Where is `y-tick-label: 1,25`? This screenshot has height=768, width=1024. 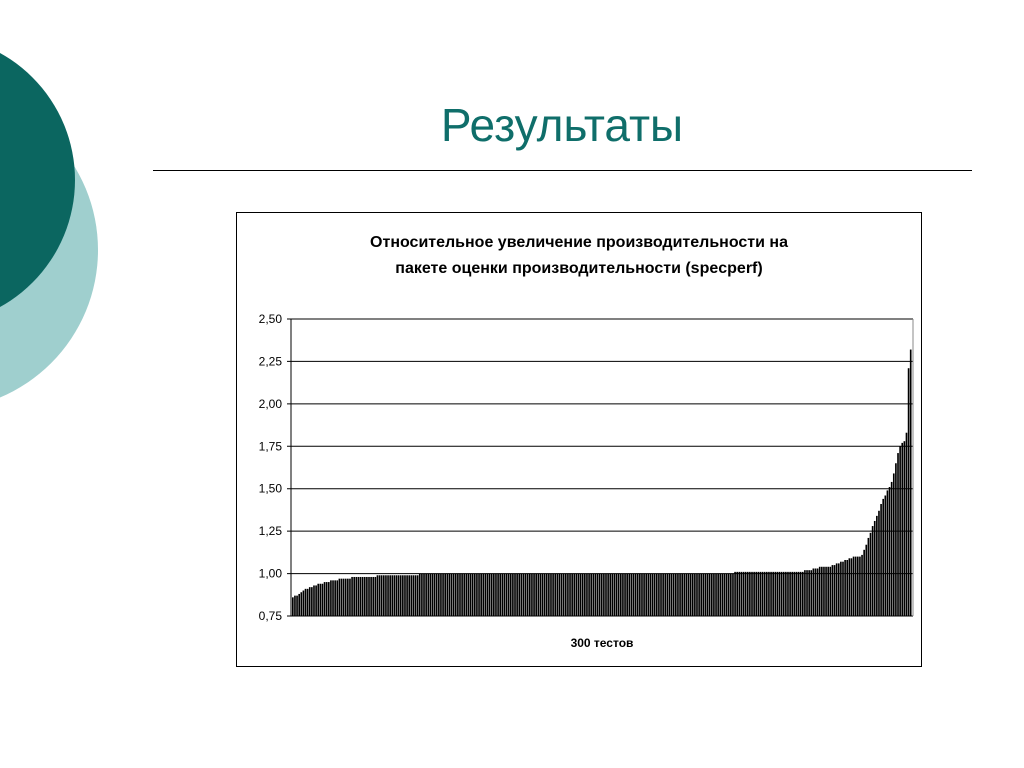
y-tick-label: 1,25 is located at coordinates (271, 531).